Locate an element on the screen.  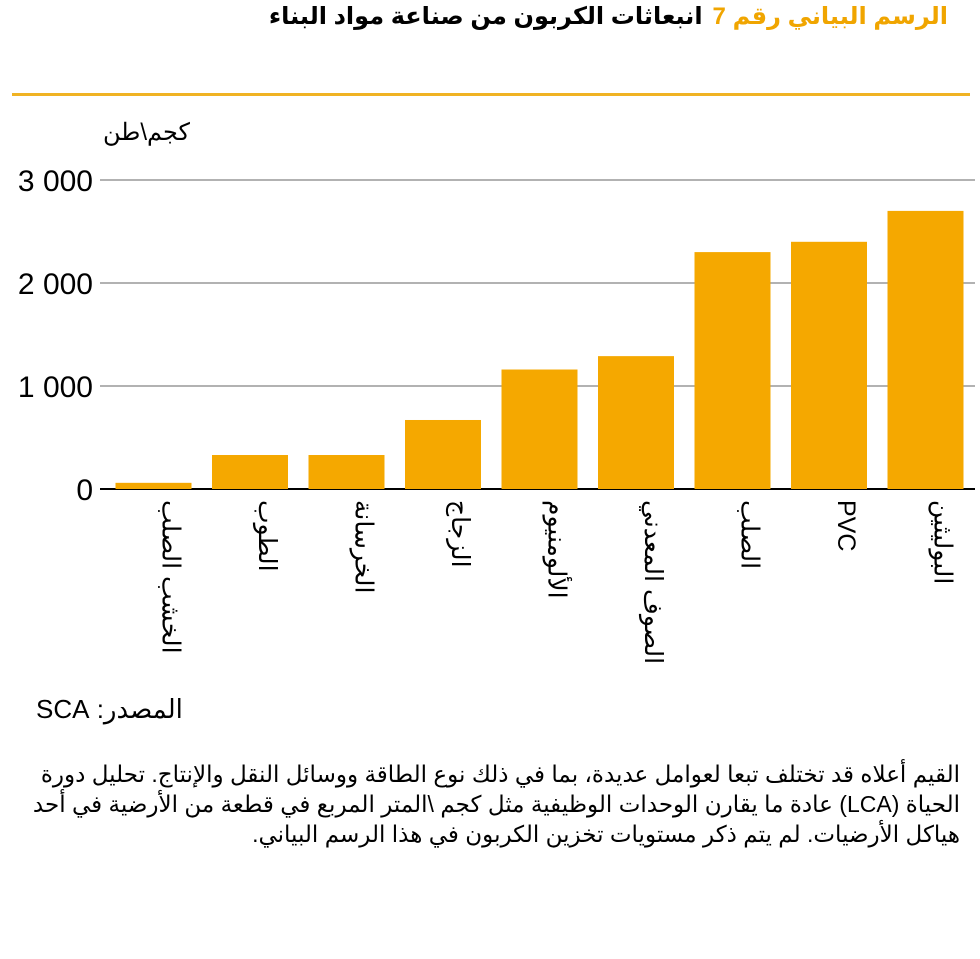
y-axis-label: كجم\طن is located at coordinates (147, 132).